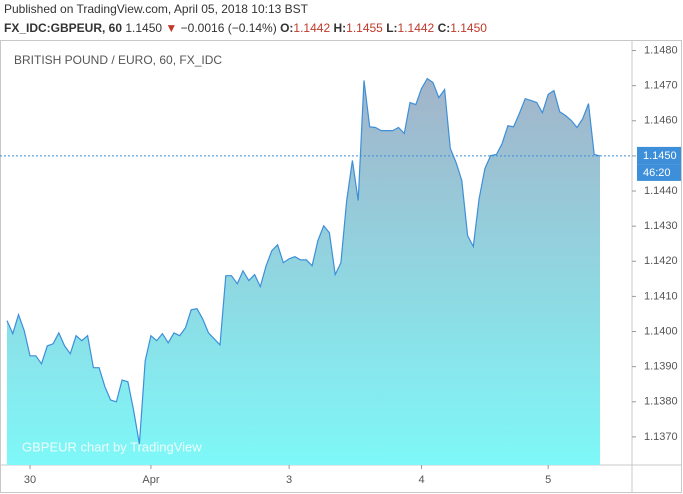  I want to click on low: 1.1442, so click(416, 28).